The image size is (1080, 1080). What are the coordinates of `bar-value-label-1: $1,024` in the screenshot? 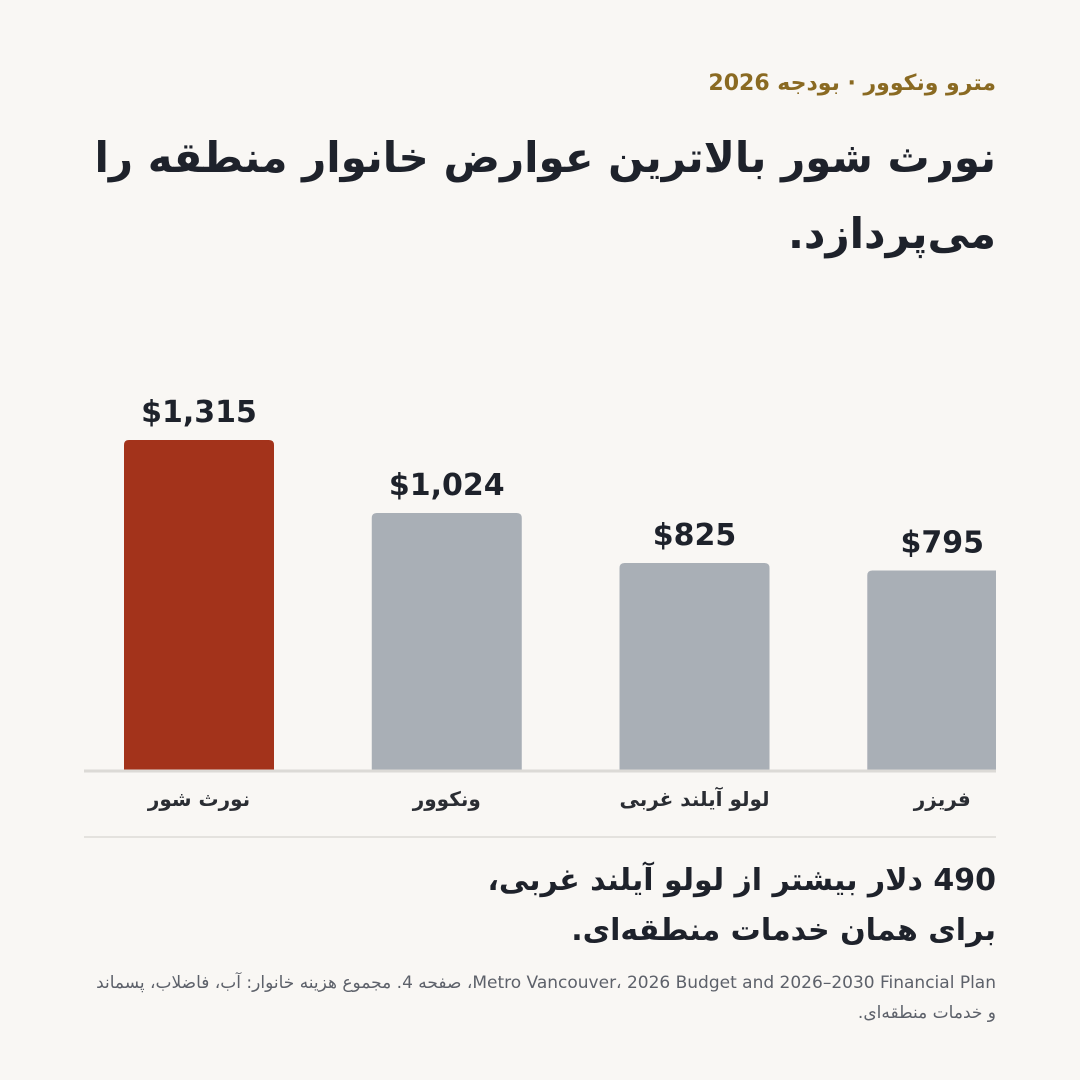 It's located at (447, 485).